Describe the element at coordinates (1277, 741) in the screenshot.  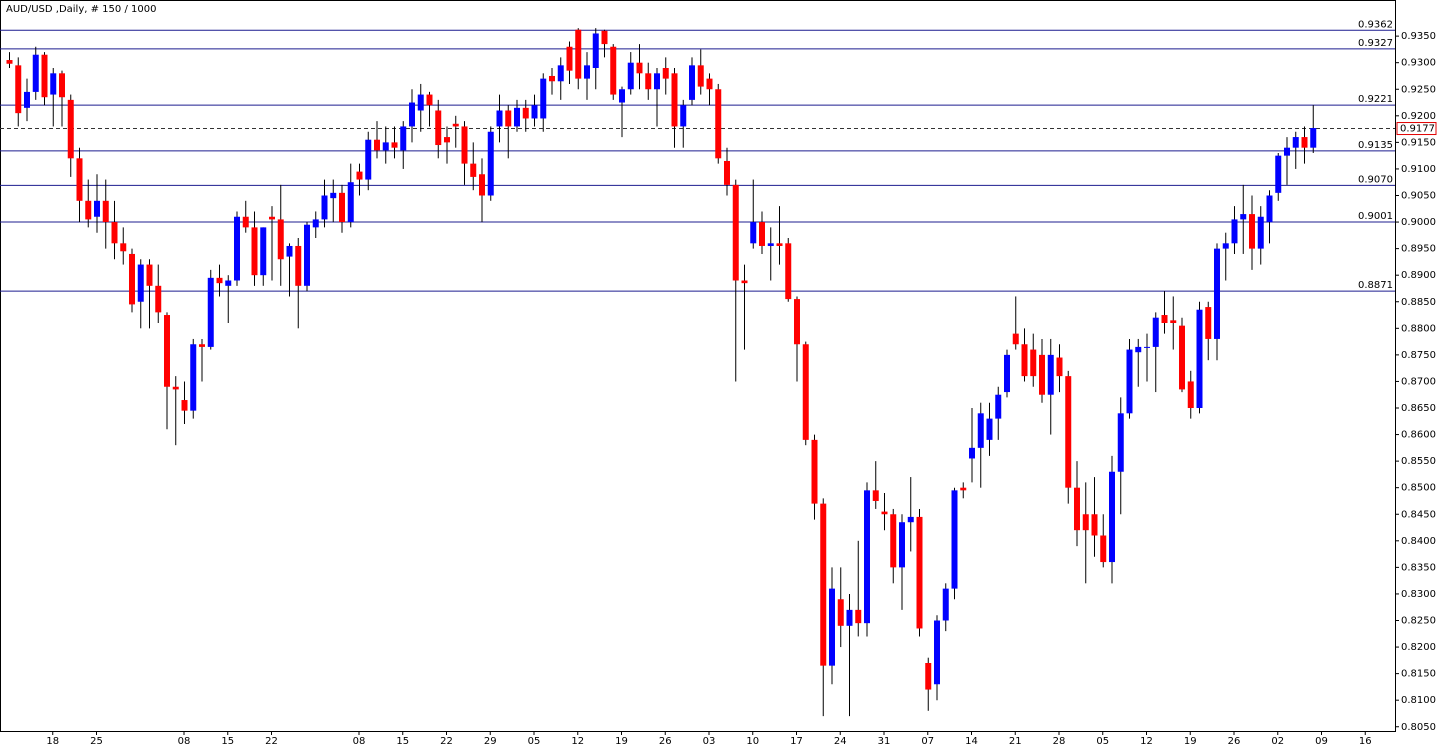
I see `x-tick-label: 02` at that location.